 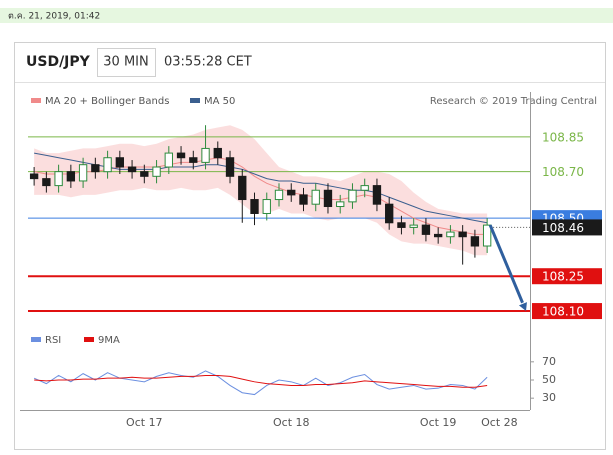 I want to click on x-tick-label: Oct 18, so click(x=291, y=422).